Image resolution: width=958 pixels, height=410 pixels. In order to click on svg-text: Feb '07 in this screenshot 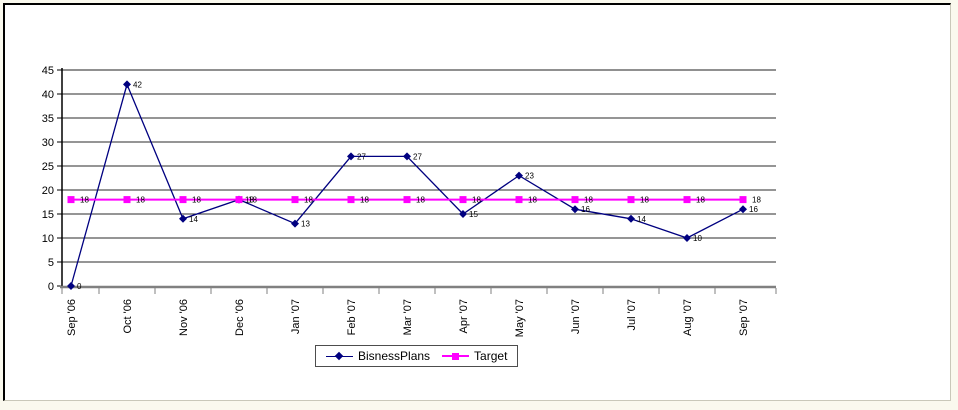, I will do `click(352, 317)`.